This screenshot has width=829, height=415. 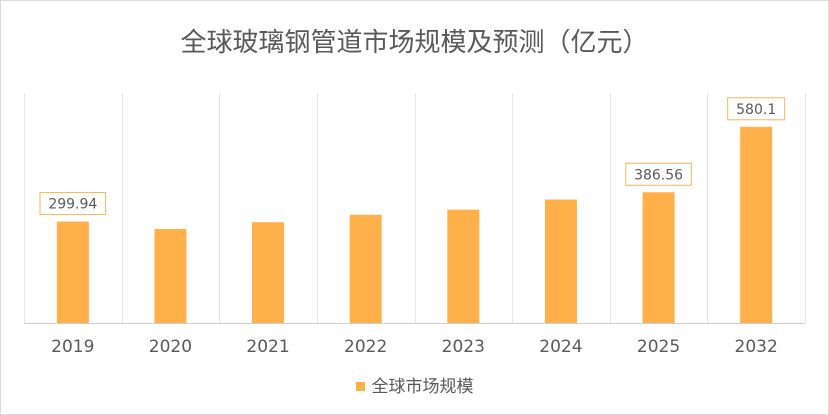 I want to click on x-tick-label: 2020, so click(x=170, y=347).